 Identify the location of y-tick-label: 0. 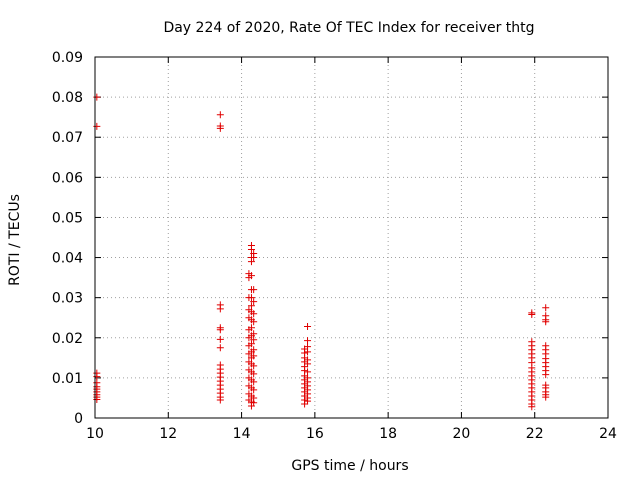
(78, 419).